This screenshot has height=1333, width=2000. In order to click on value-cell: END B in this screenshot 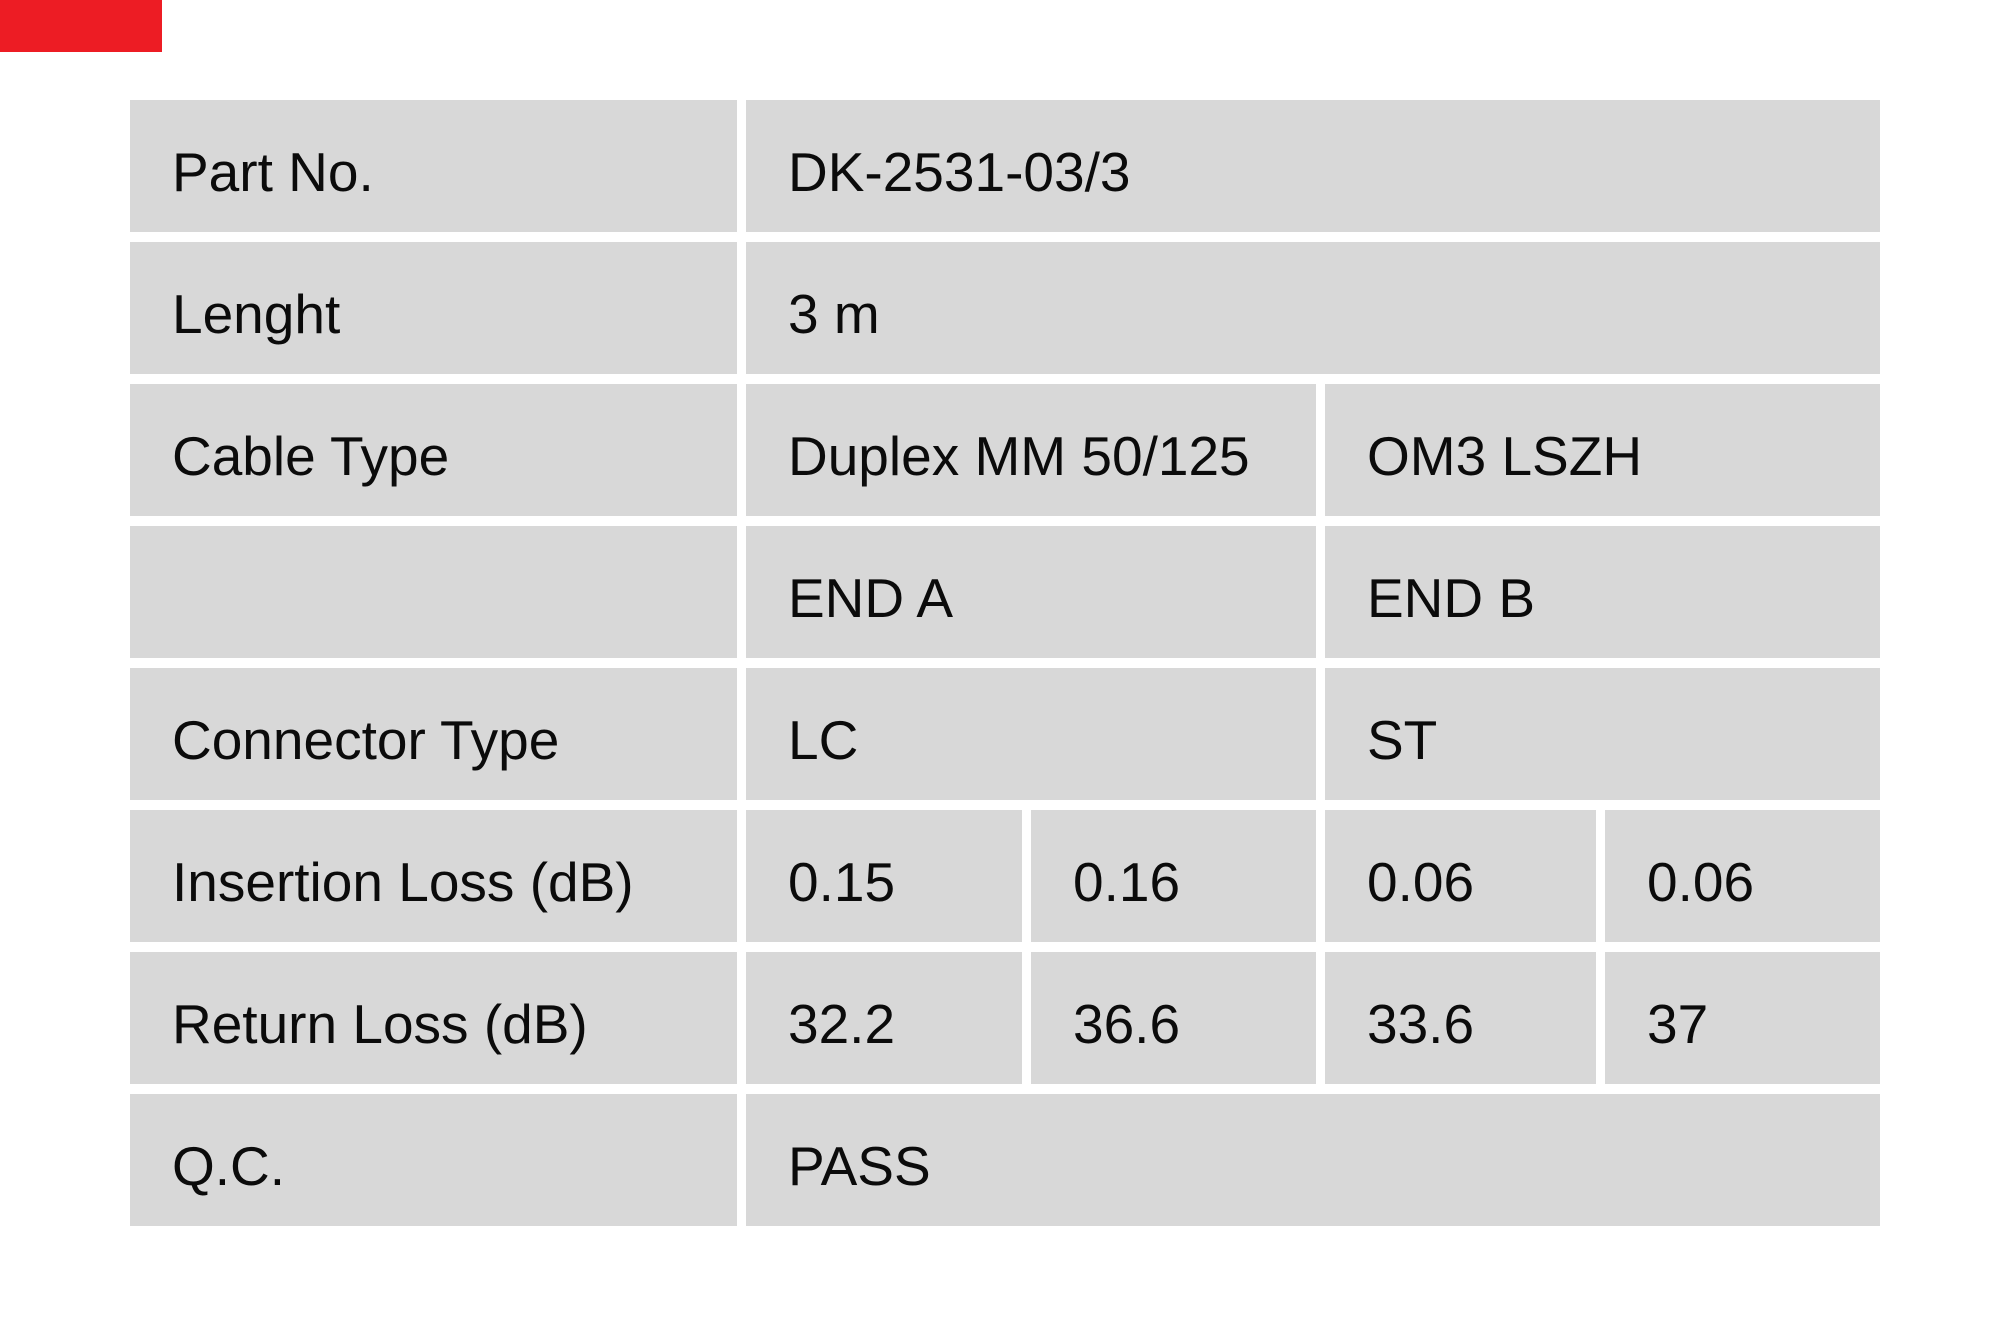, I will do `click(1602, 592)`.